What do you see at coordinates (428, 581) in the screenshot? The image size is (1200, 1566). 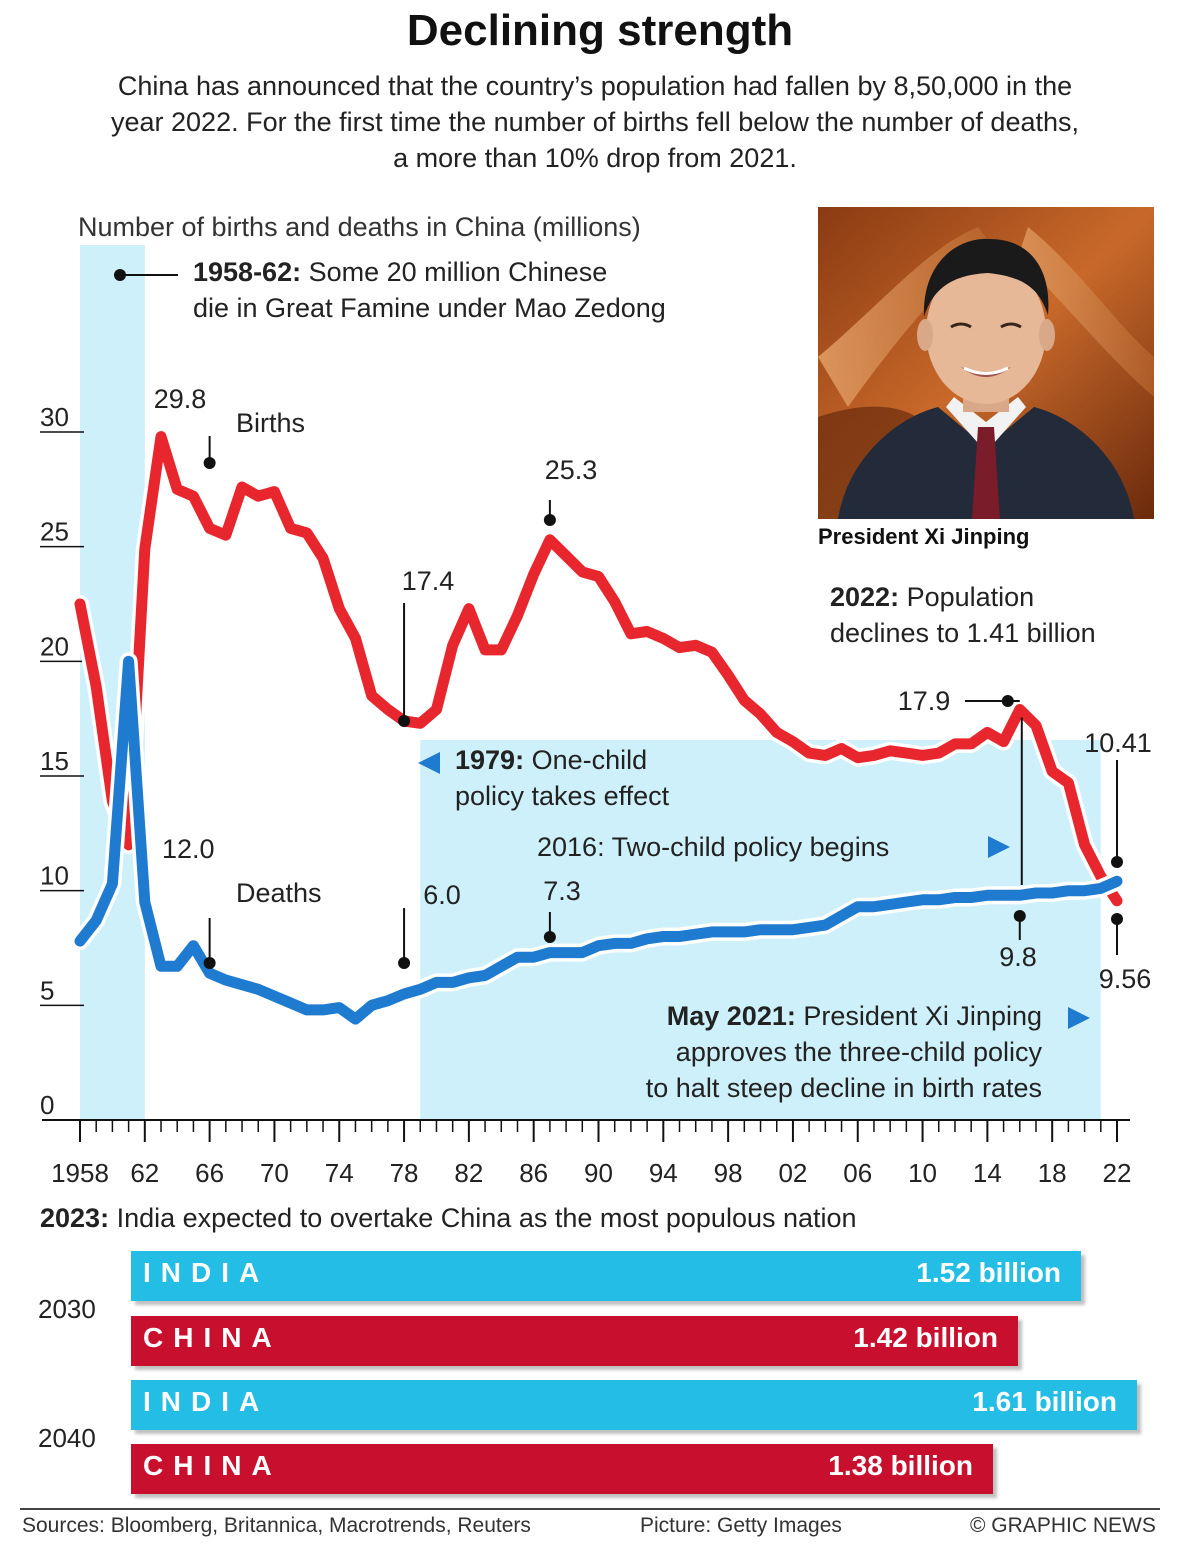 I see `data-label-births-1978: 17.4` at bounding box center [428, 581].